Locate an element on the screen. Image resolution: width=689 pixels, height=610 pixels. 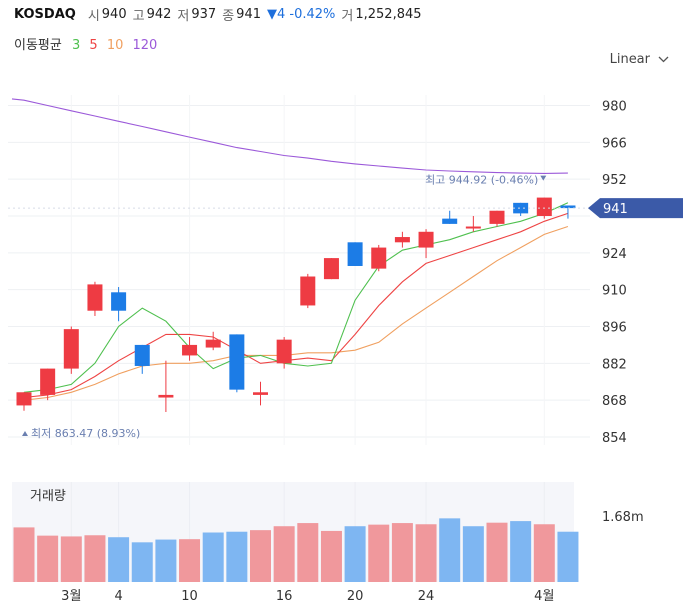
min-marker-icon is located at coordinates (25, 434).